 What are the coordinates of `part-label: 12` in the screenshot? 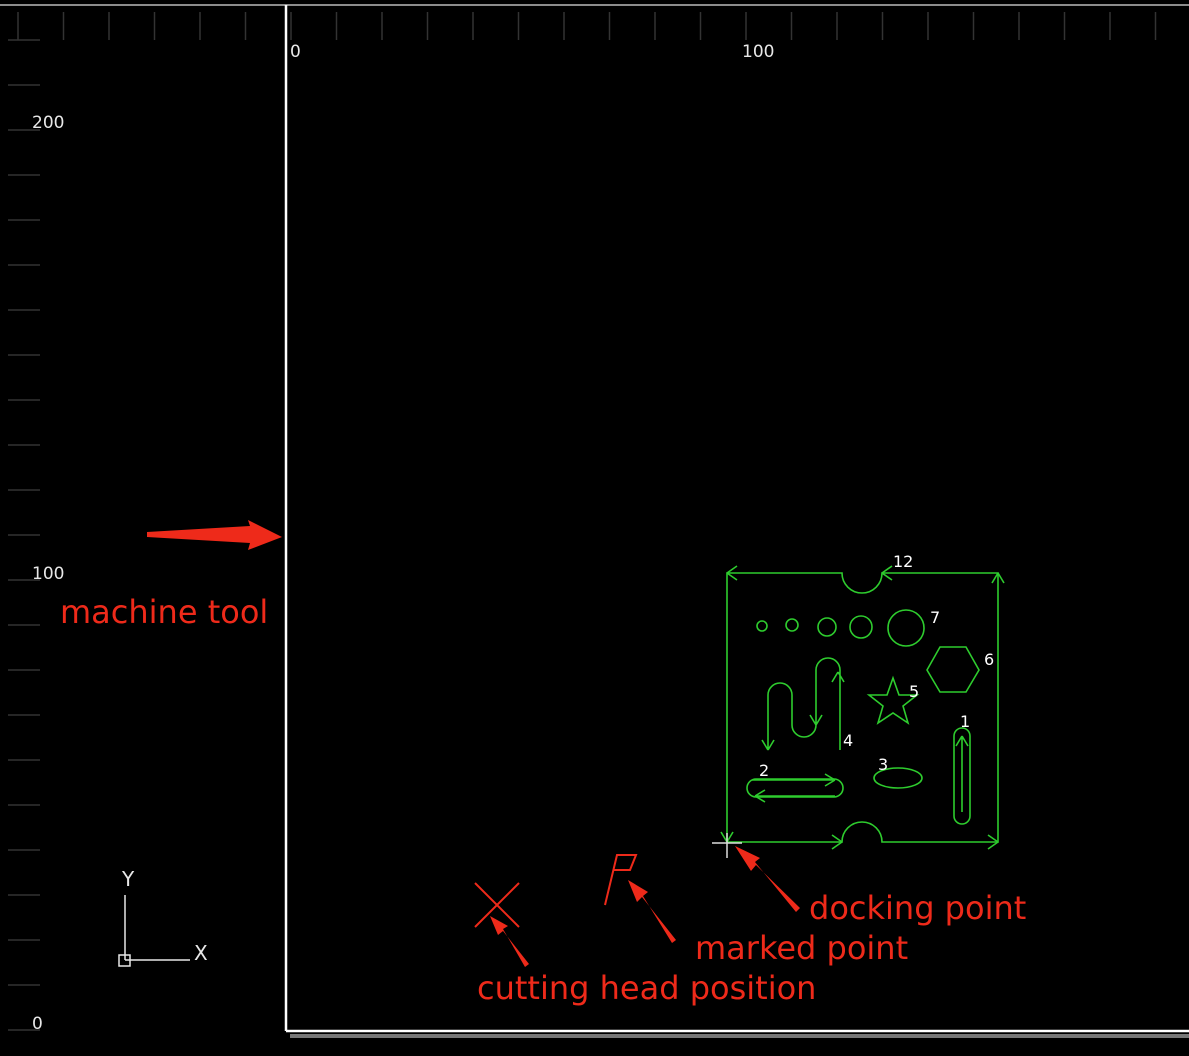 It's located at (903, 561).